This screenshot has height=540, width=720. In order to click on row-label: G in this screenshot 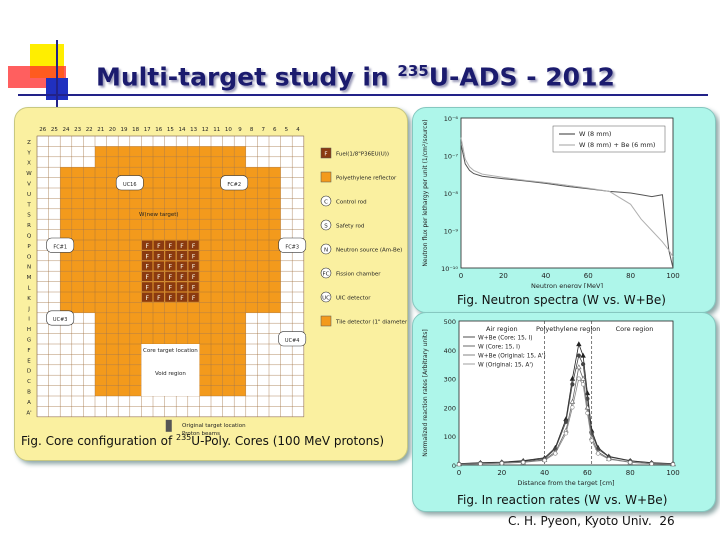, I will do `click(29, 341)`.